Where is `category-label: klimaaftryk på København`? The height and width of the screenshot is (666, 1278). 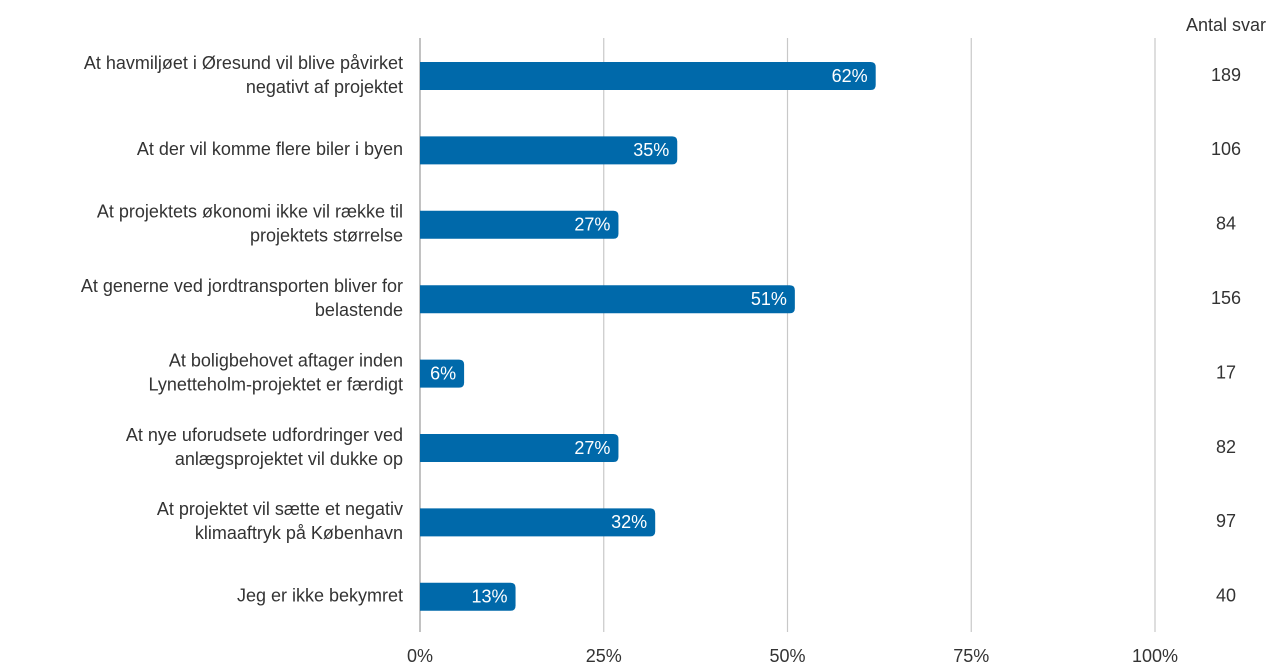 category-label: klimaaftryk på København is located at coordinates (299, 533).